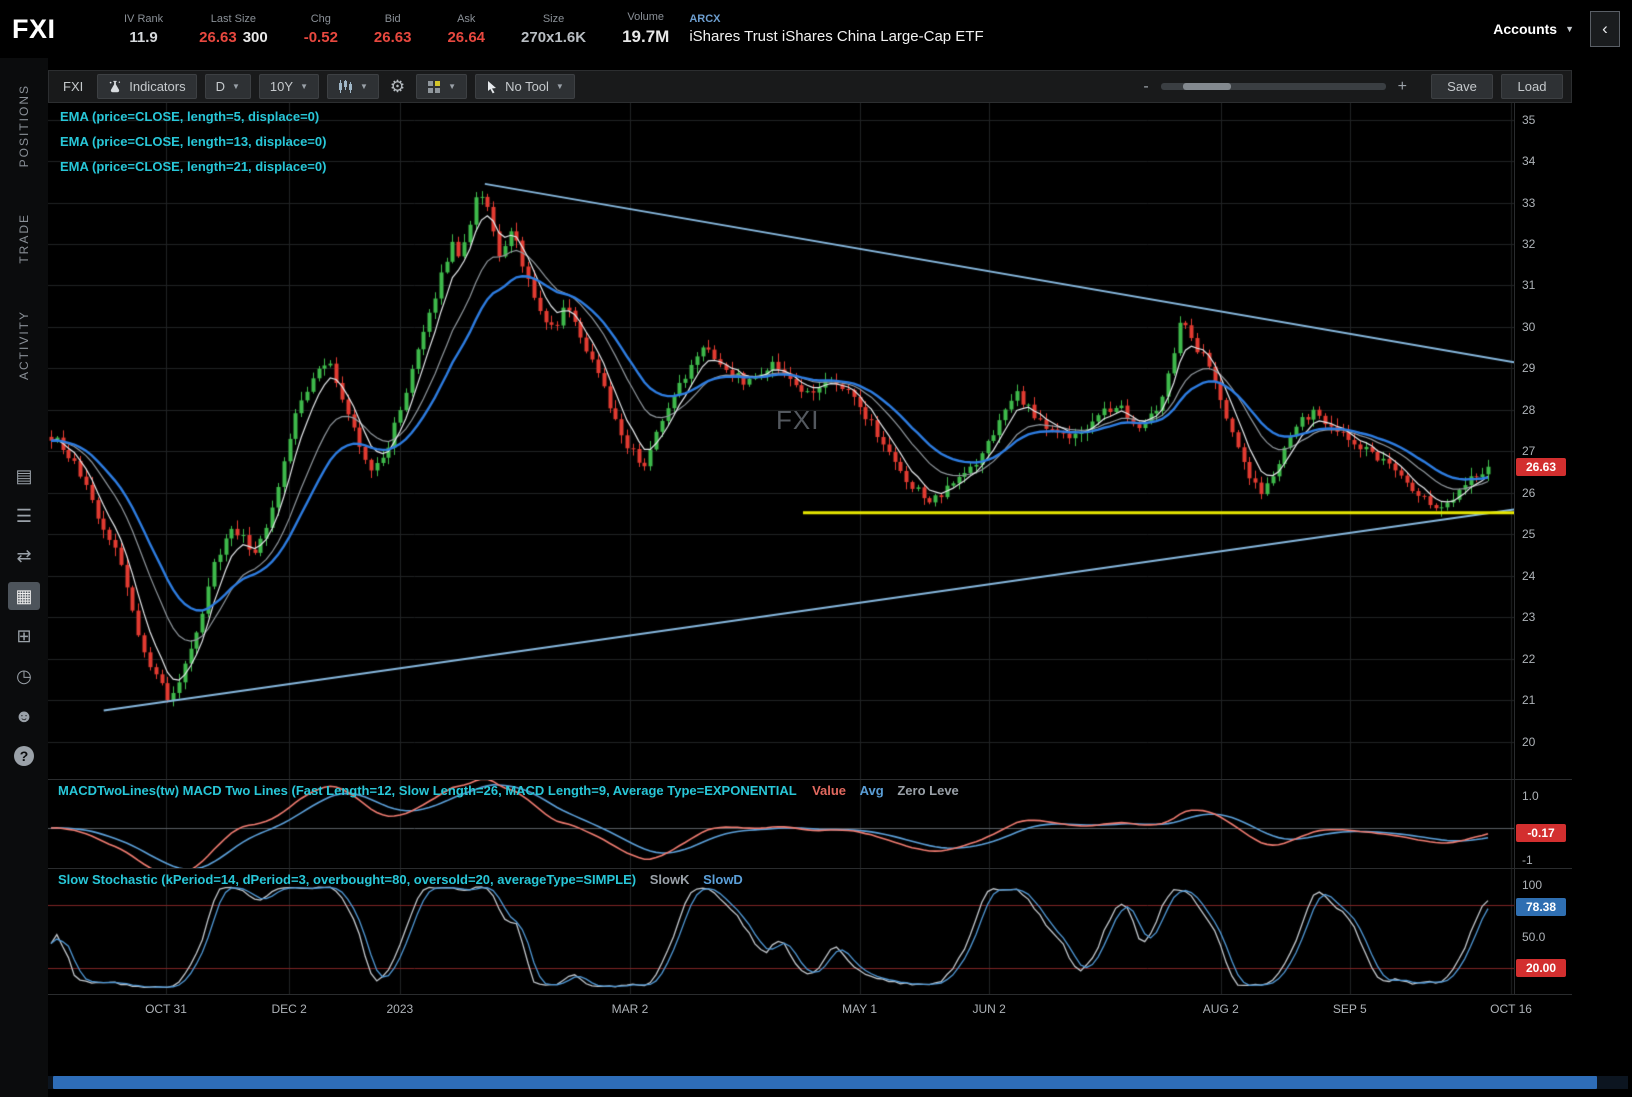 The height and width of the screenshot is (1097, 1632). I want to click on zoom-in-button: +, so click(1402, 86).